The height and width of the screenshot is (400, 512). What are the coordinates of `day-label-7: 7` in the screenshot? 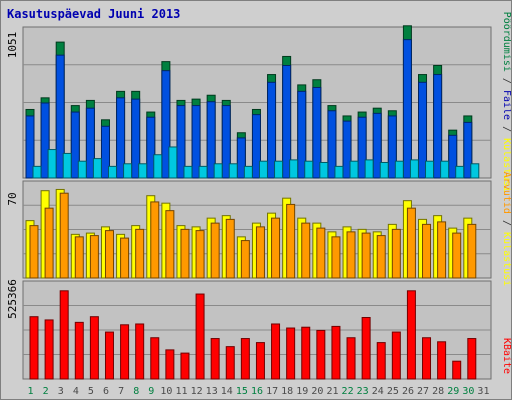 It's located at (121, 391).